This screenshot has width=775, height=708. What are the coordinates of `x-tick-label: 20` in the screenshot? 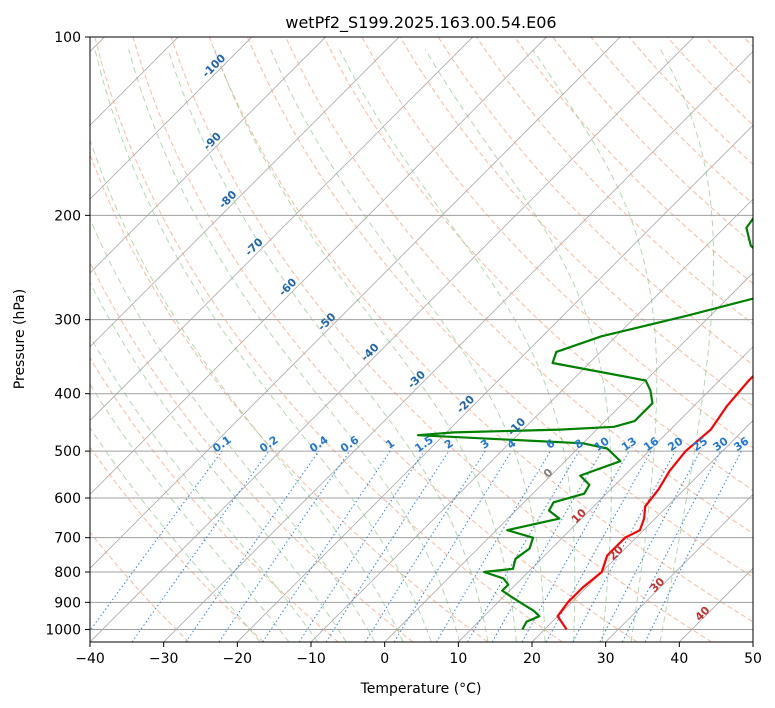 It's located at (532, 659).